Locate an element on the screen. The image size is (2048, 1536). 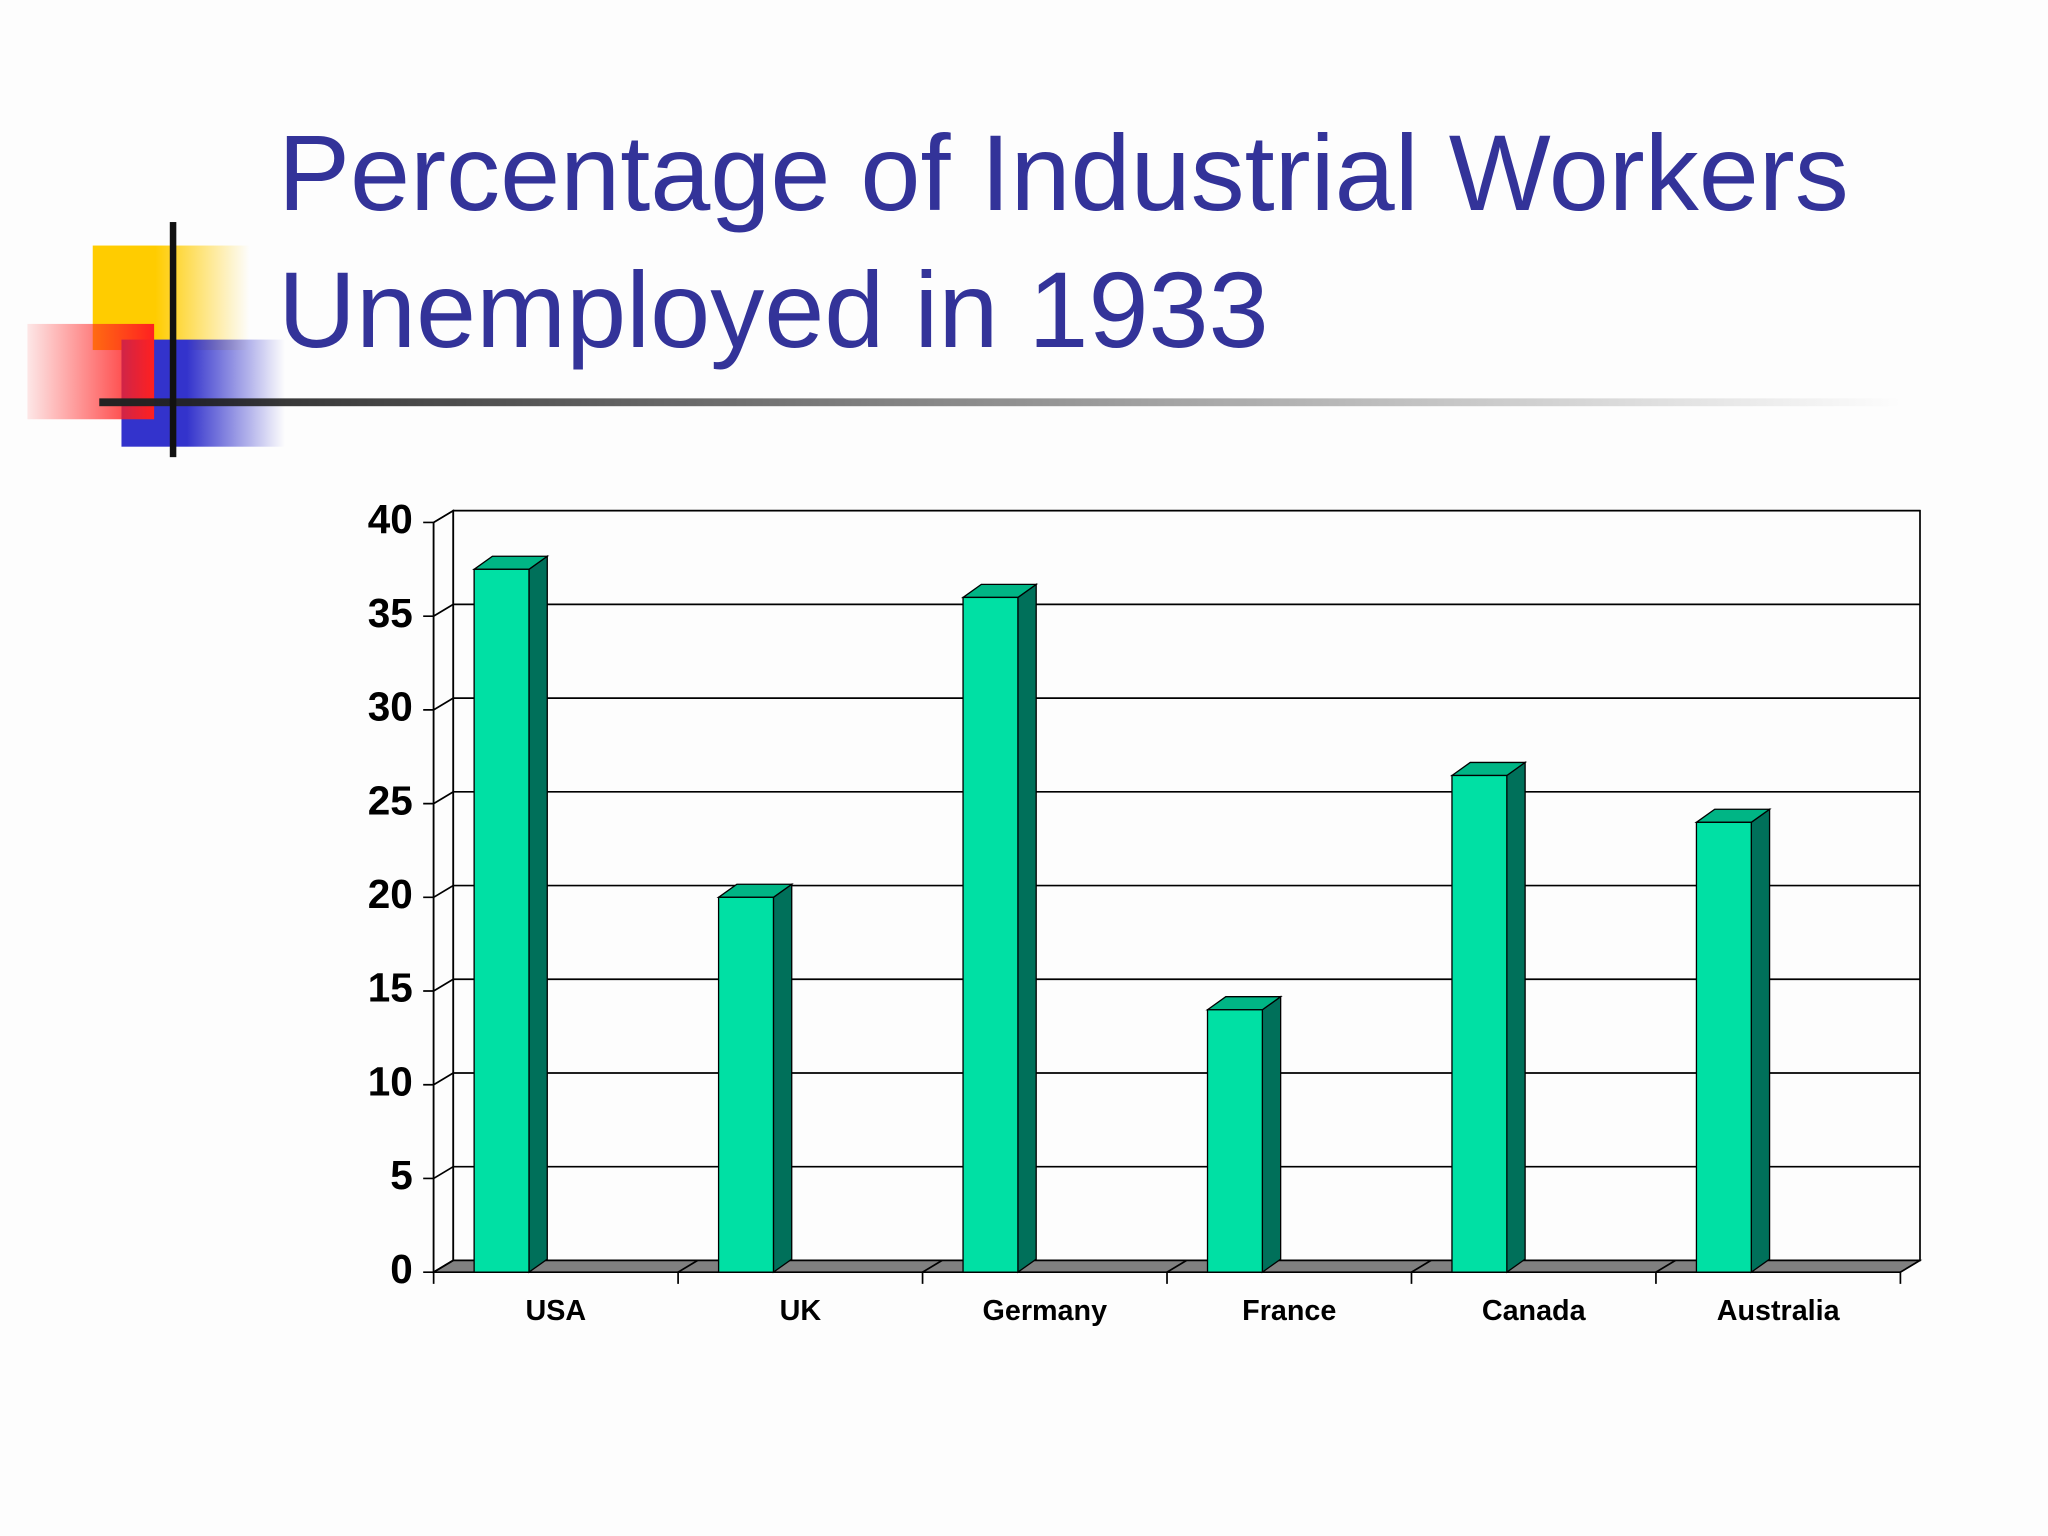
y-tick-label: 10 is located at coordinates (390, 1081).